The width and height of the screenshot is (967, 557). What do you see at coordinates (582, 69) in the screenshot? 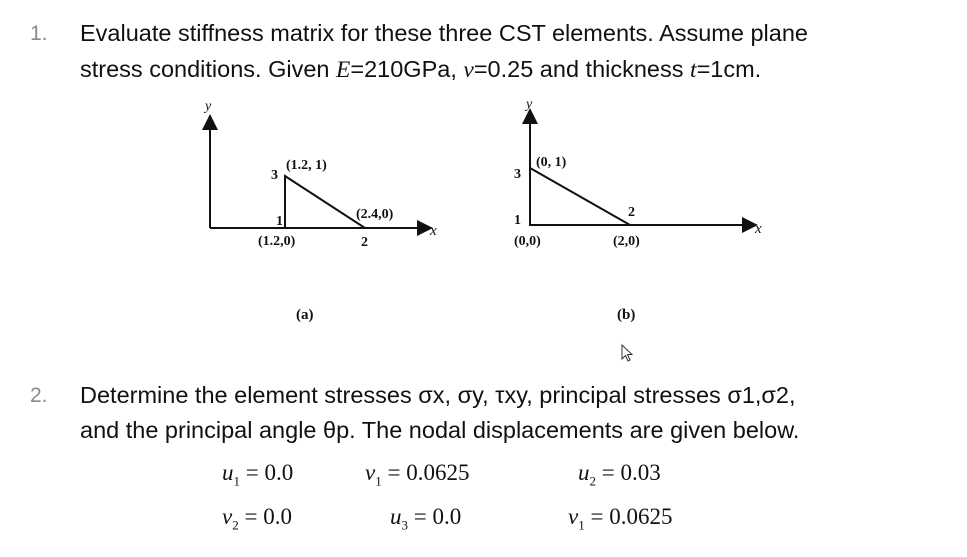
I see `poisson-ratio-value: =0.25 and thickness` at bounding box center [582, 69].